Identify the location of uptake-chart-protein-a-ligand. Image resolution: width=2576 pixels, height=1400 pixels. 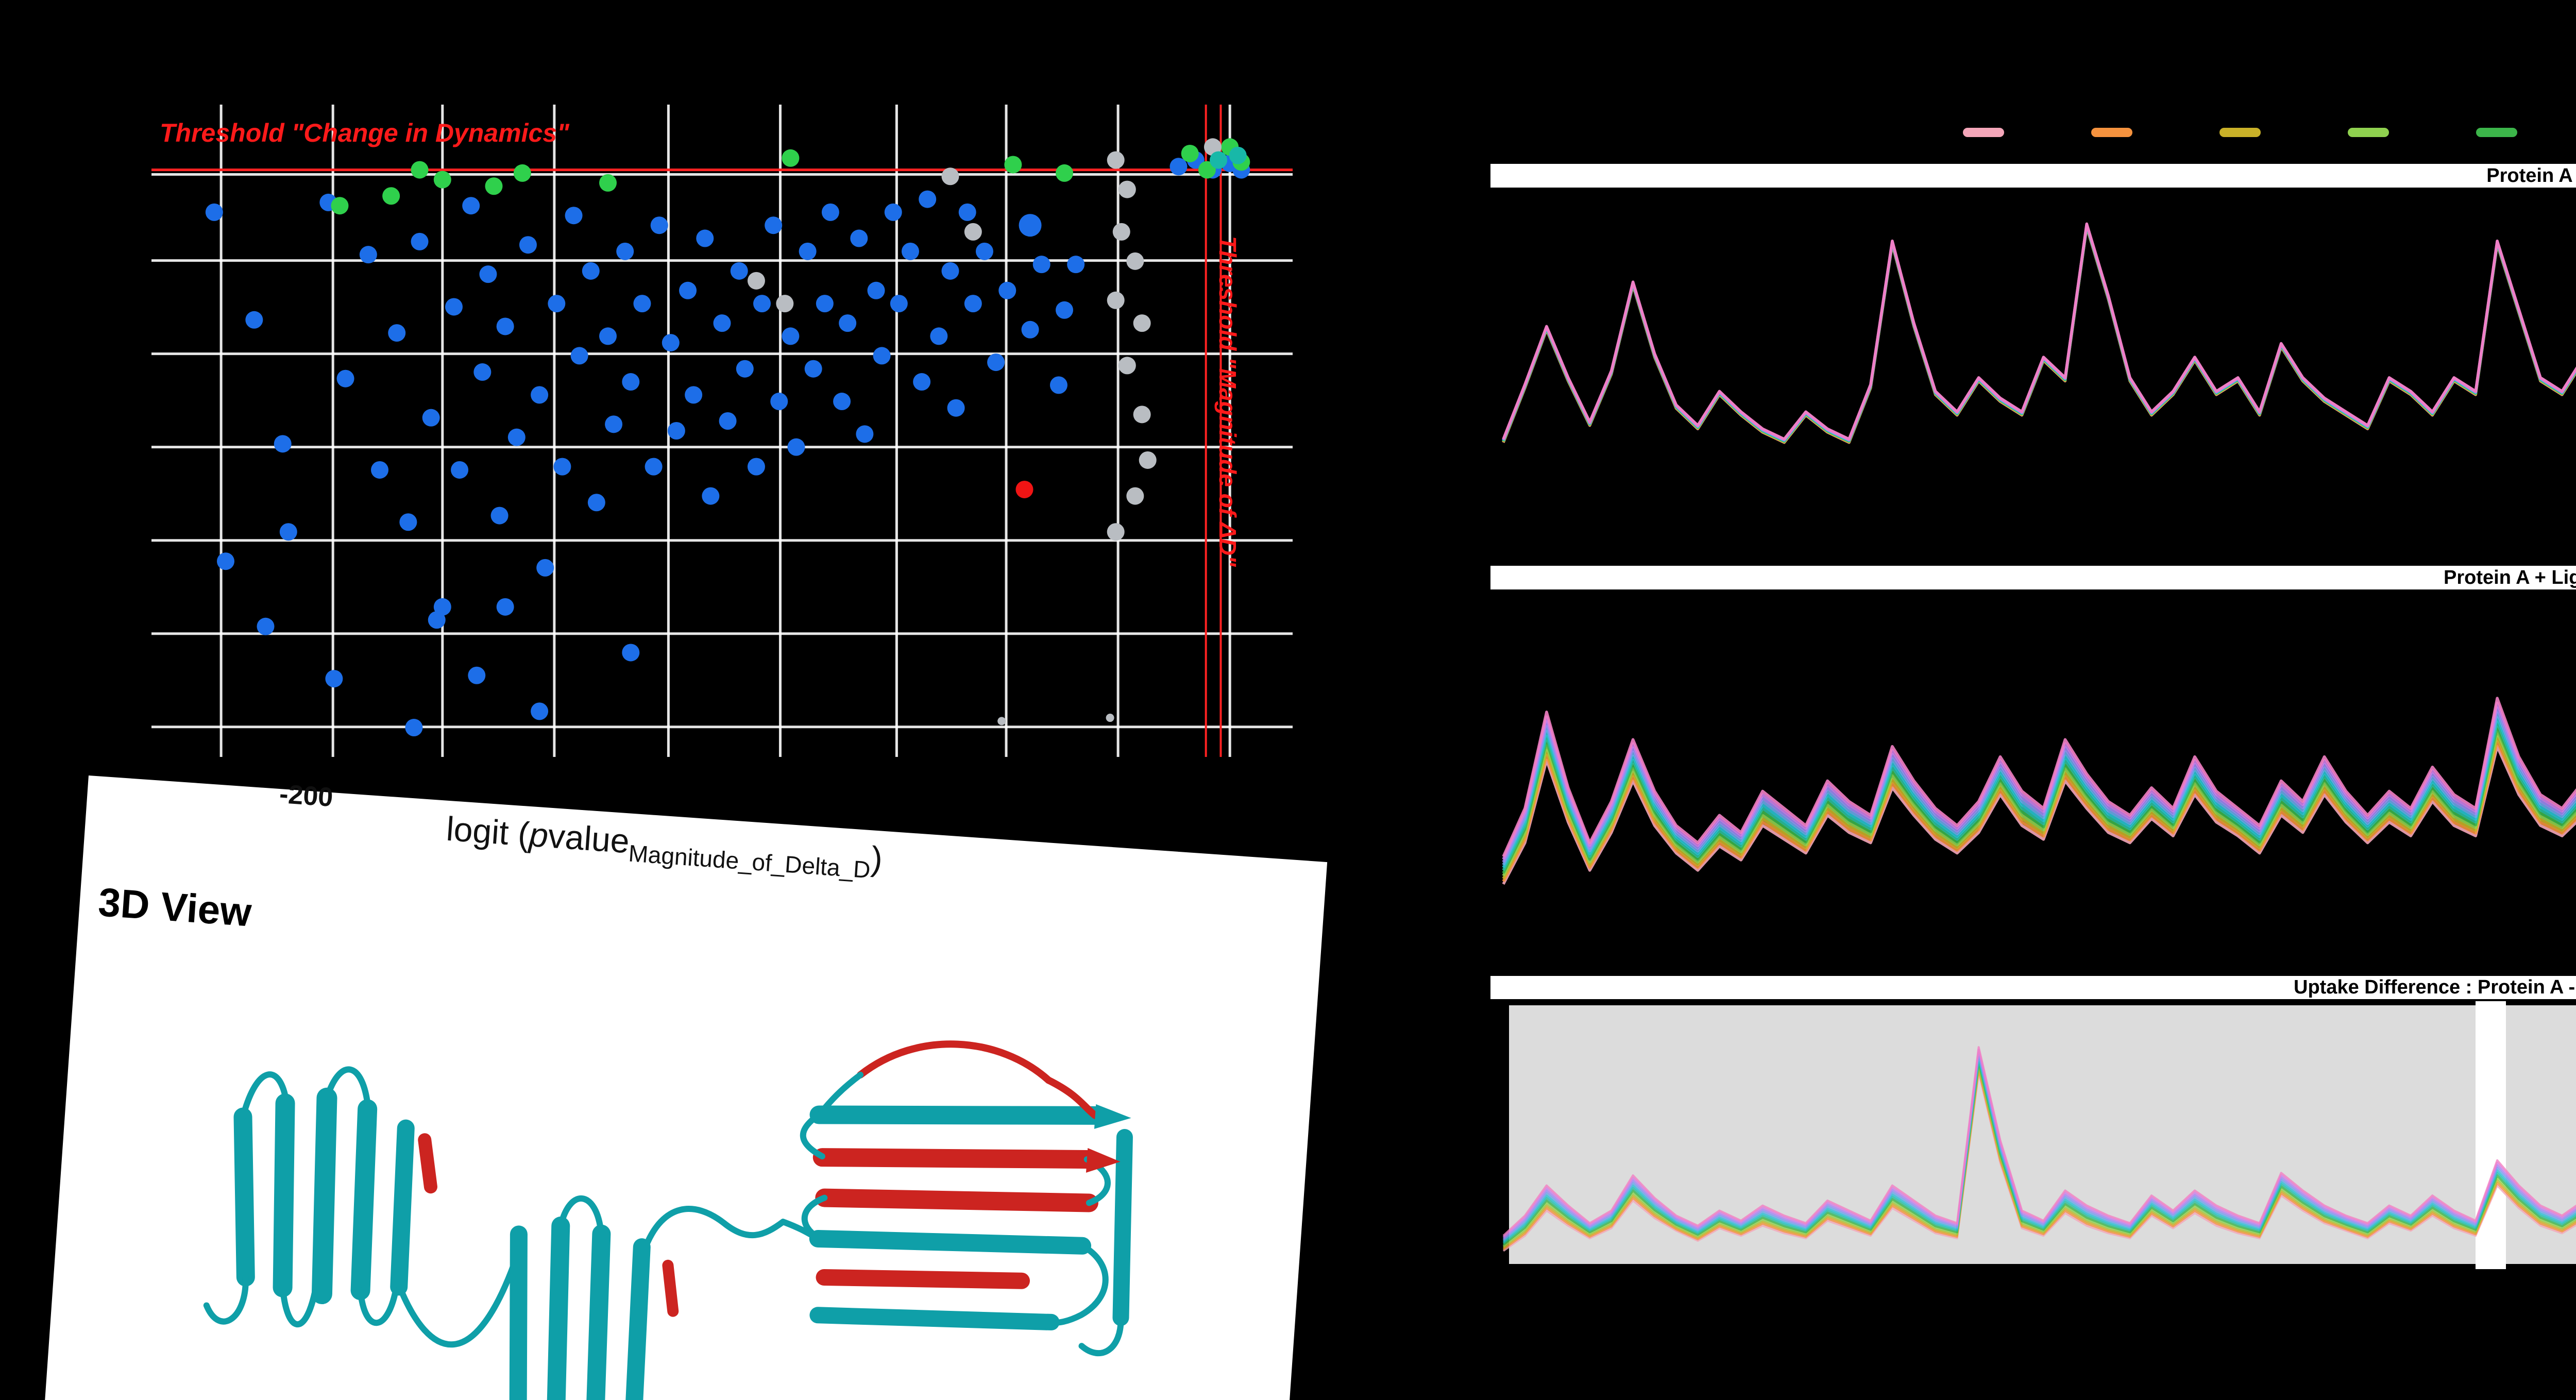
(2036, 774).